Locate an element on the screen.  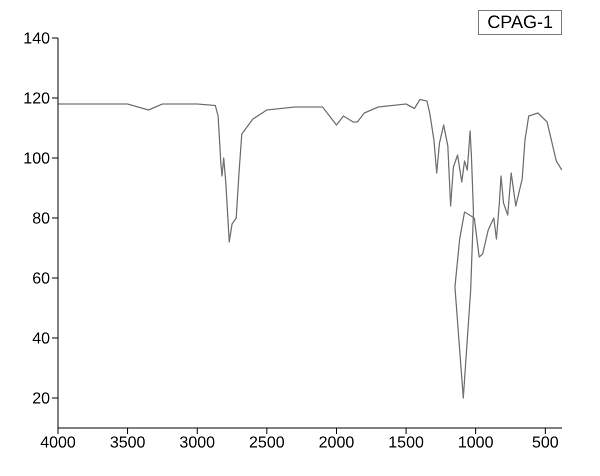
y-tick-label: 80 is located at coordinates (41, 219).